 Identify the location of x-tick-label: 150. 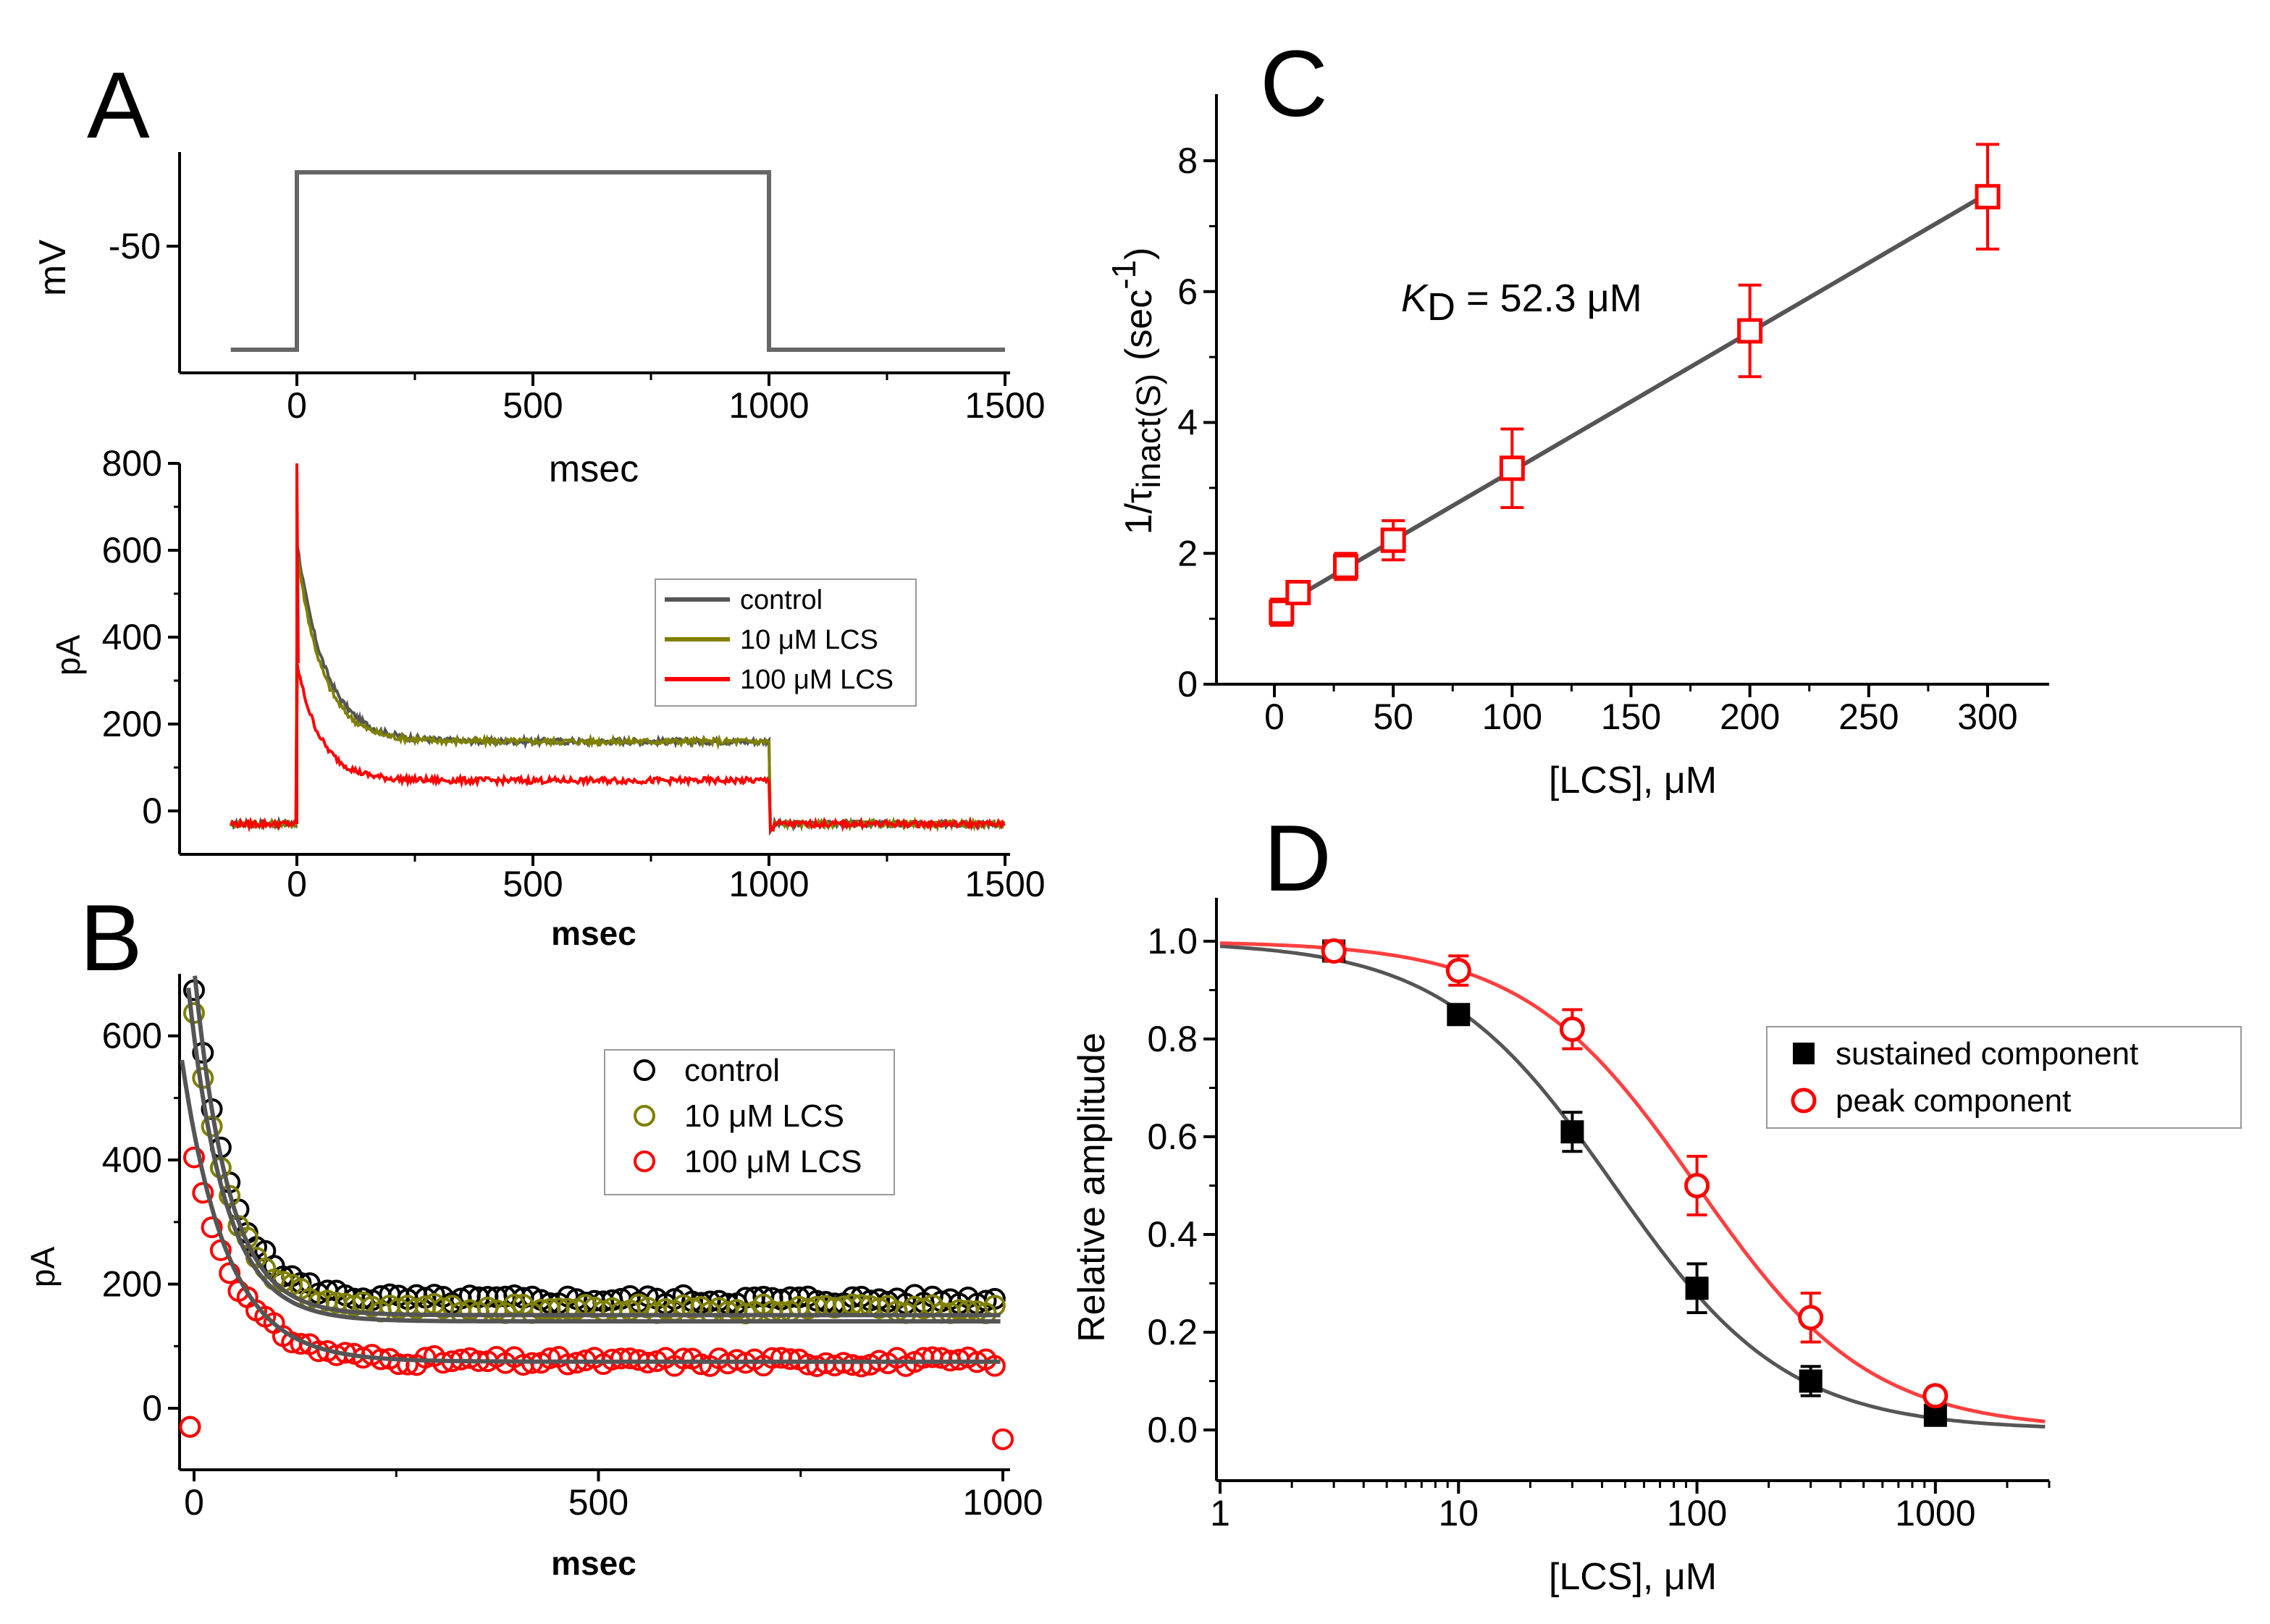
(1631, 717).